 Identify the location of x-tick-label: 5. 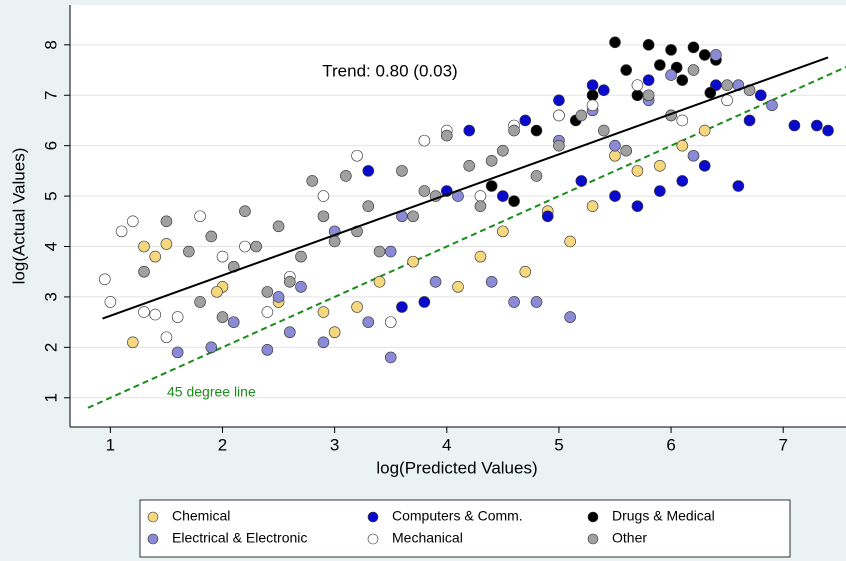
(558, 444).